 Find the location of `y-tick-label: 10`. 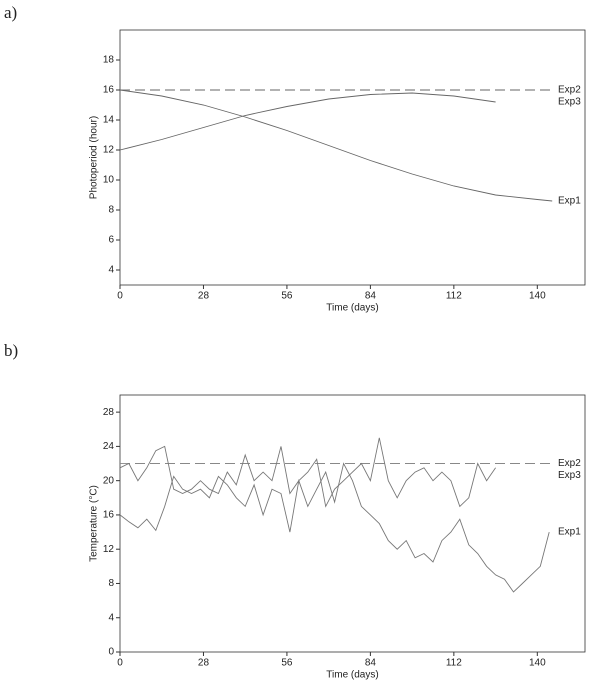

y-tick-label: 10 is located at coordinates (109, 180).